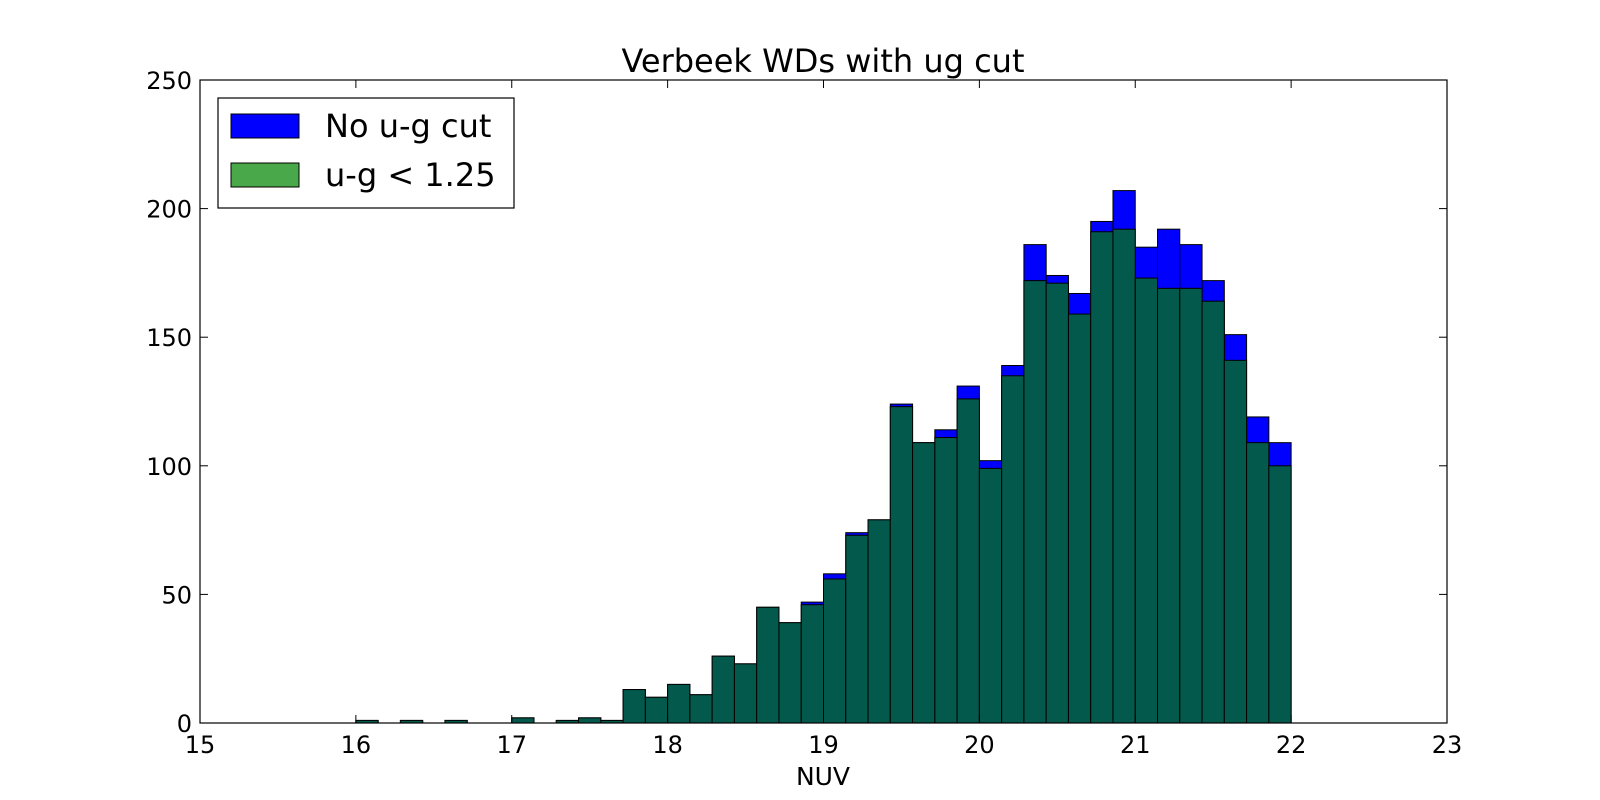  What do you see at coordinates (823, 776) in the screenshot?
I see `x-axis-label: NUV` at bounding box center [823, 776].